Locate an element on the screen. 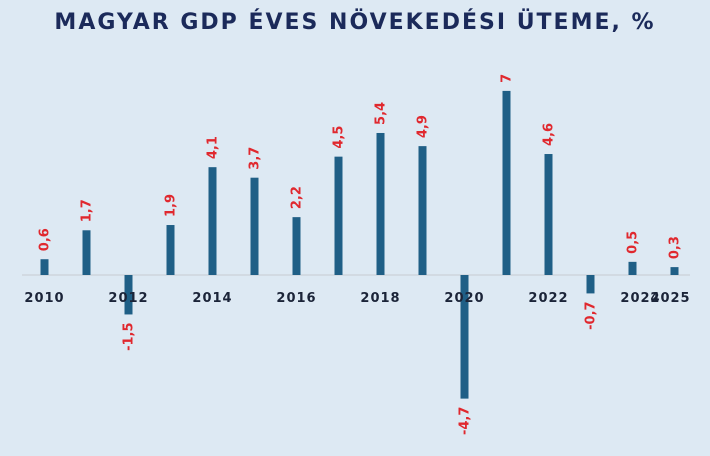 The image size is (710, 456). bar-2020 is located at coordinates (464, 337).